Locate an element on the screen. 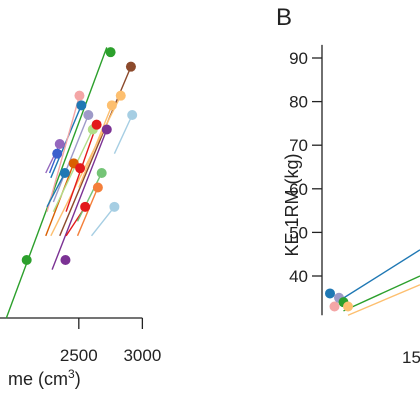  panel-b-y-tick-label: 50 is located at coordinates (298, 232).